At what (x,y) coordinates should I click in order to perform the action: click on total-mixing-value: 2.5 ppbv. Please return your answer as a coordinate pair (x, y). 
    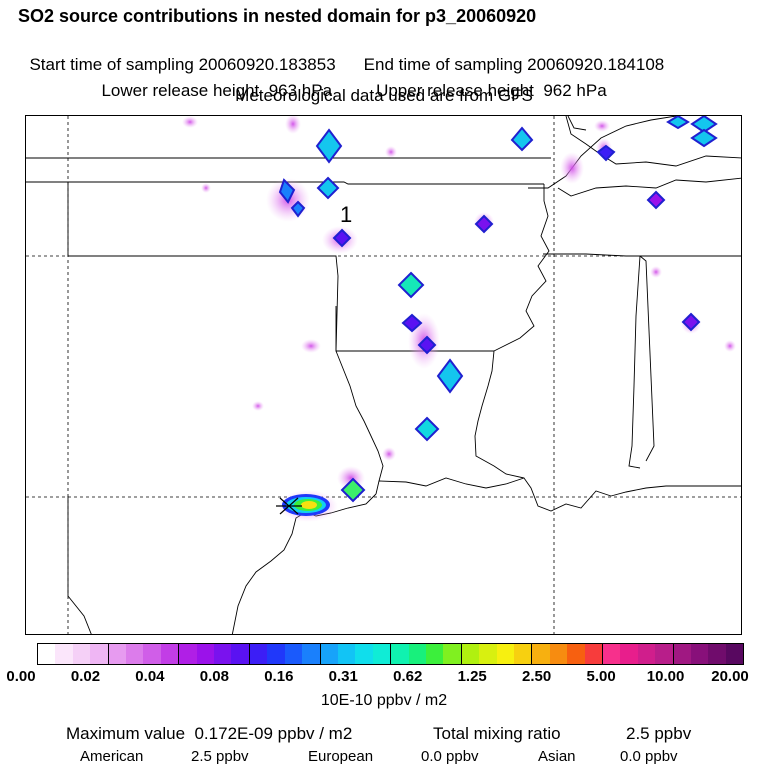
    Looking at the image, I should click on (659, 733).